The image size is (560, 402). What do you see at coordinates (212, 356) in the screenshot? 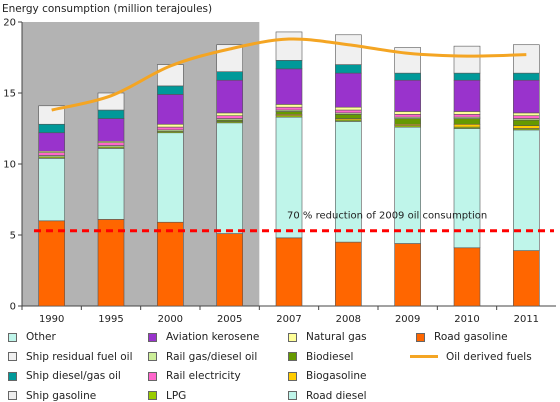
I see `legend-label: Rail gas/diesel oil` at bounding box center [212, 356].